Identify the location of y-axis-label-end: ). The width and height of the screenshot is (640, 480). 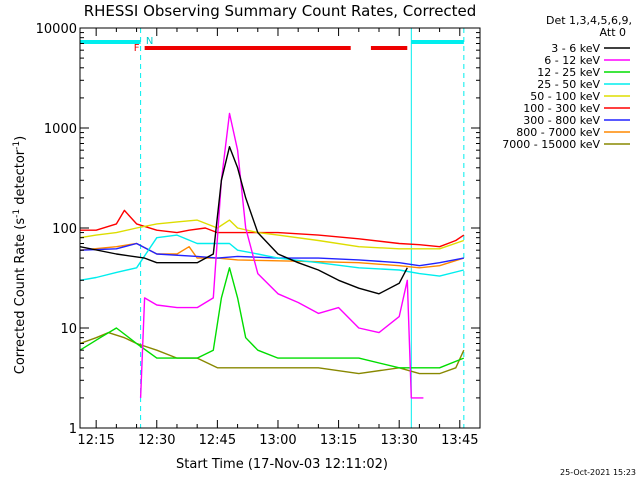
(20, 138).